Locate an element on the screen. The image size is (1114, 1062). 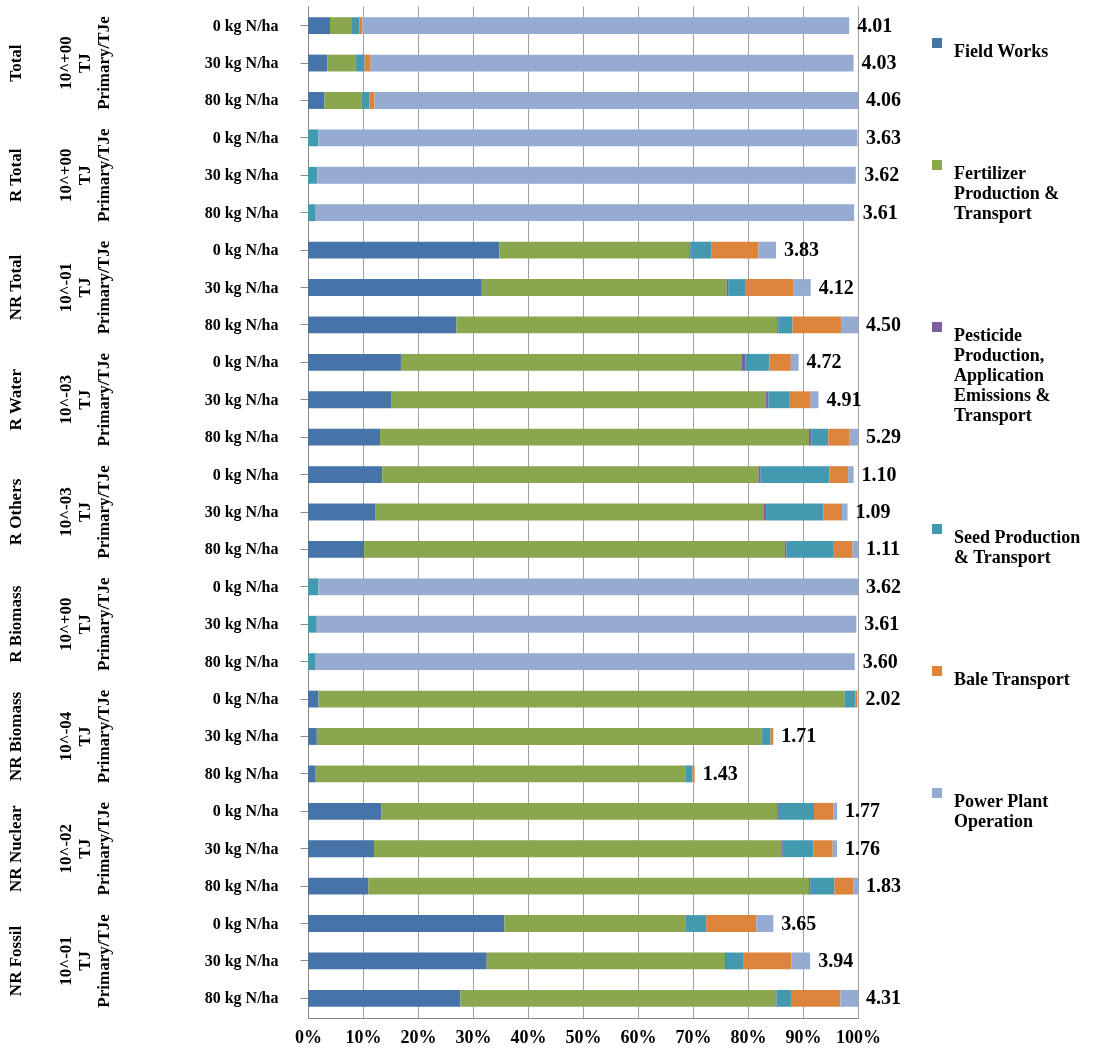
text: NR Biomass is located at coordinates (15, 736).